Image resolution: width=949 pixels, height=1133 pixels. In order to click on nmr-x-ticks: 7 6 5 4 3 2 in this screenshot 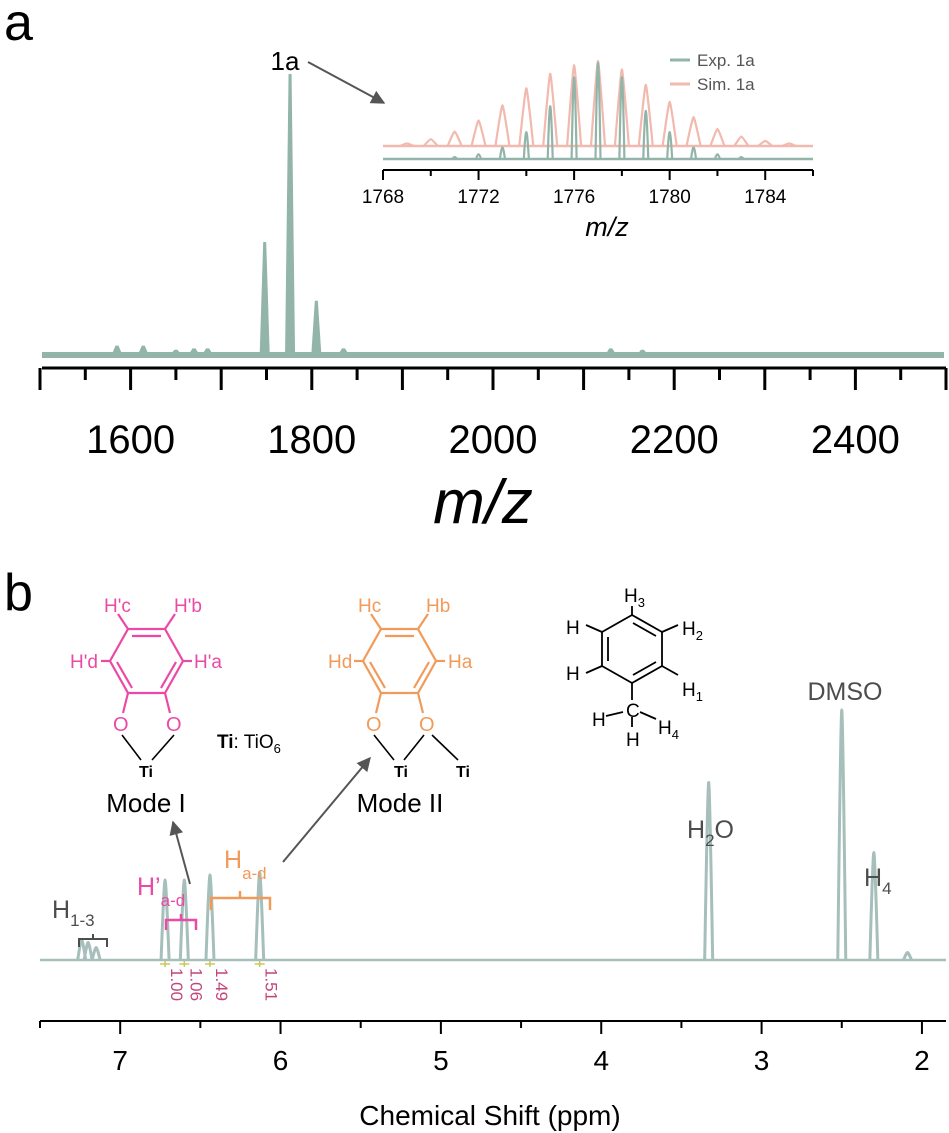, I will do `click(484, 1048)`.